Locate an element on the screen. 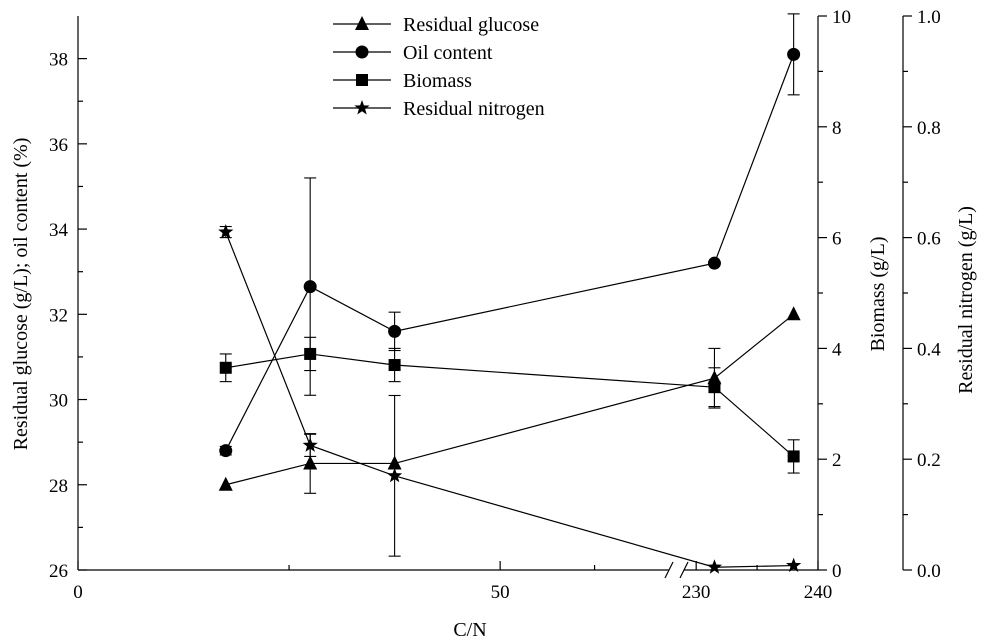 Image resolution: width=981 pixels, height=643 pixels. left-tick-label: 26 is located at coordinates (58, 571).